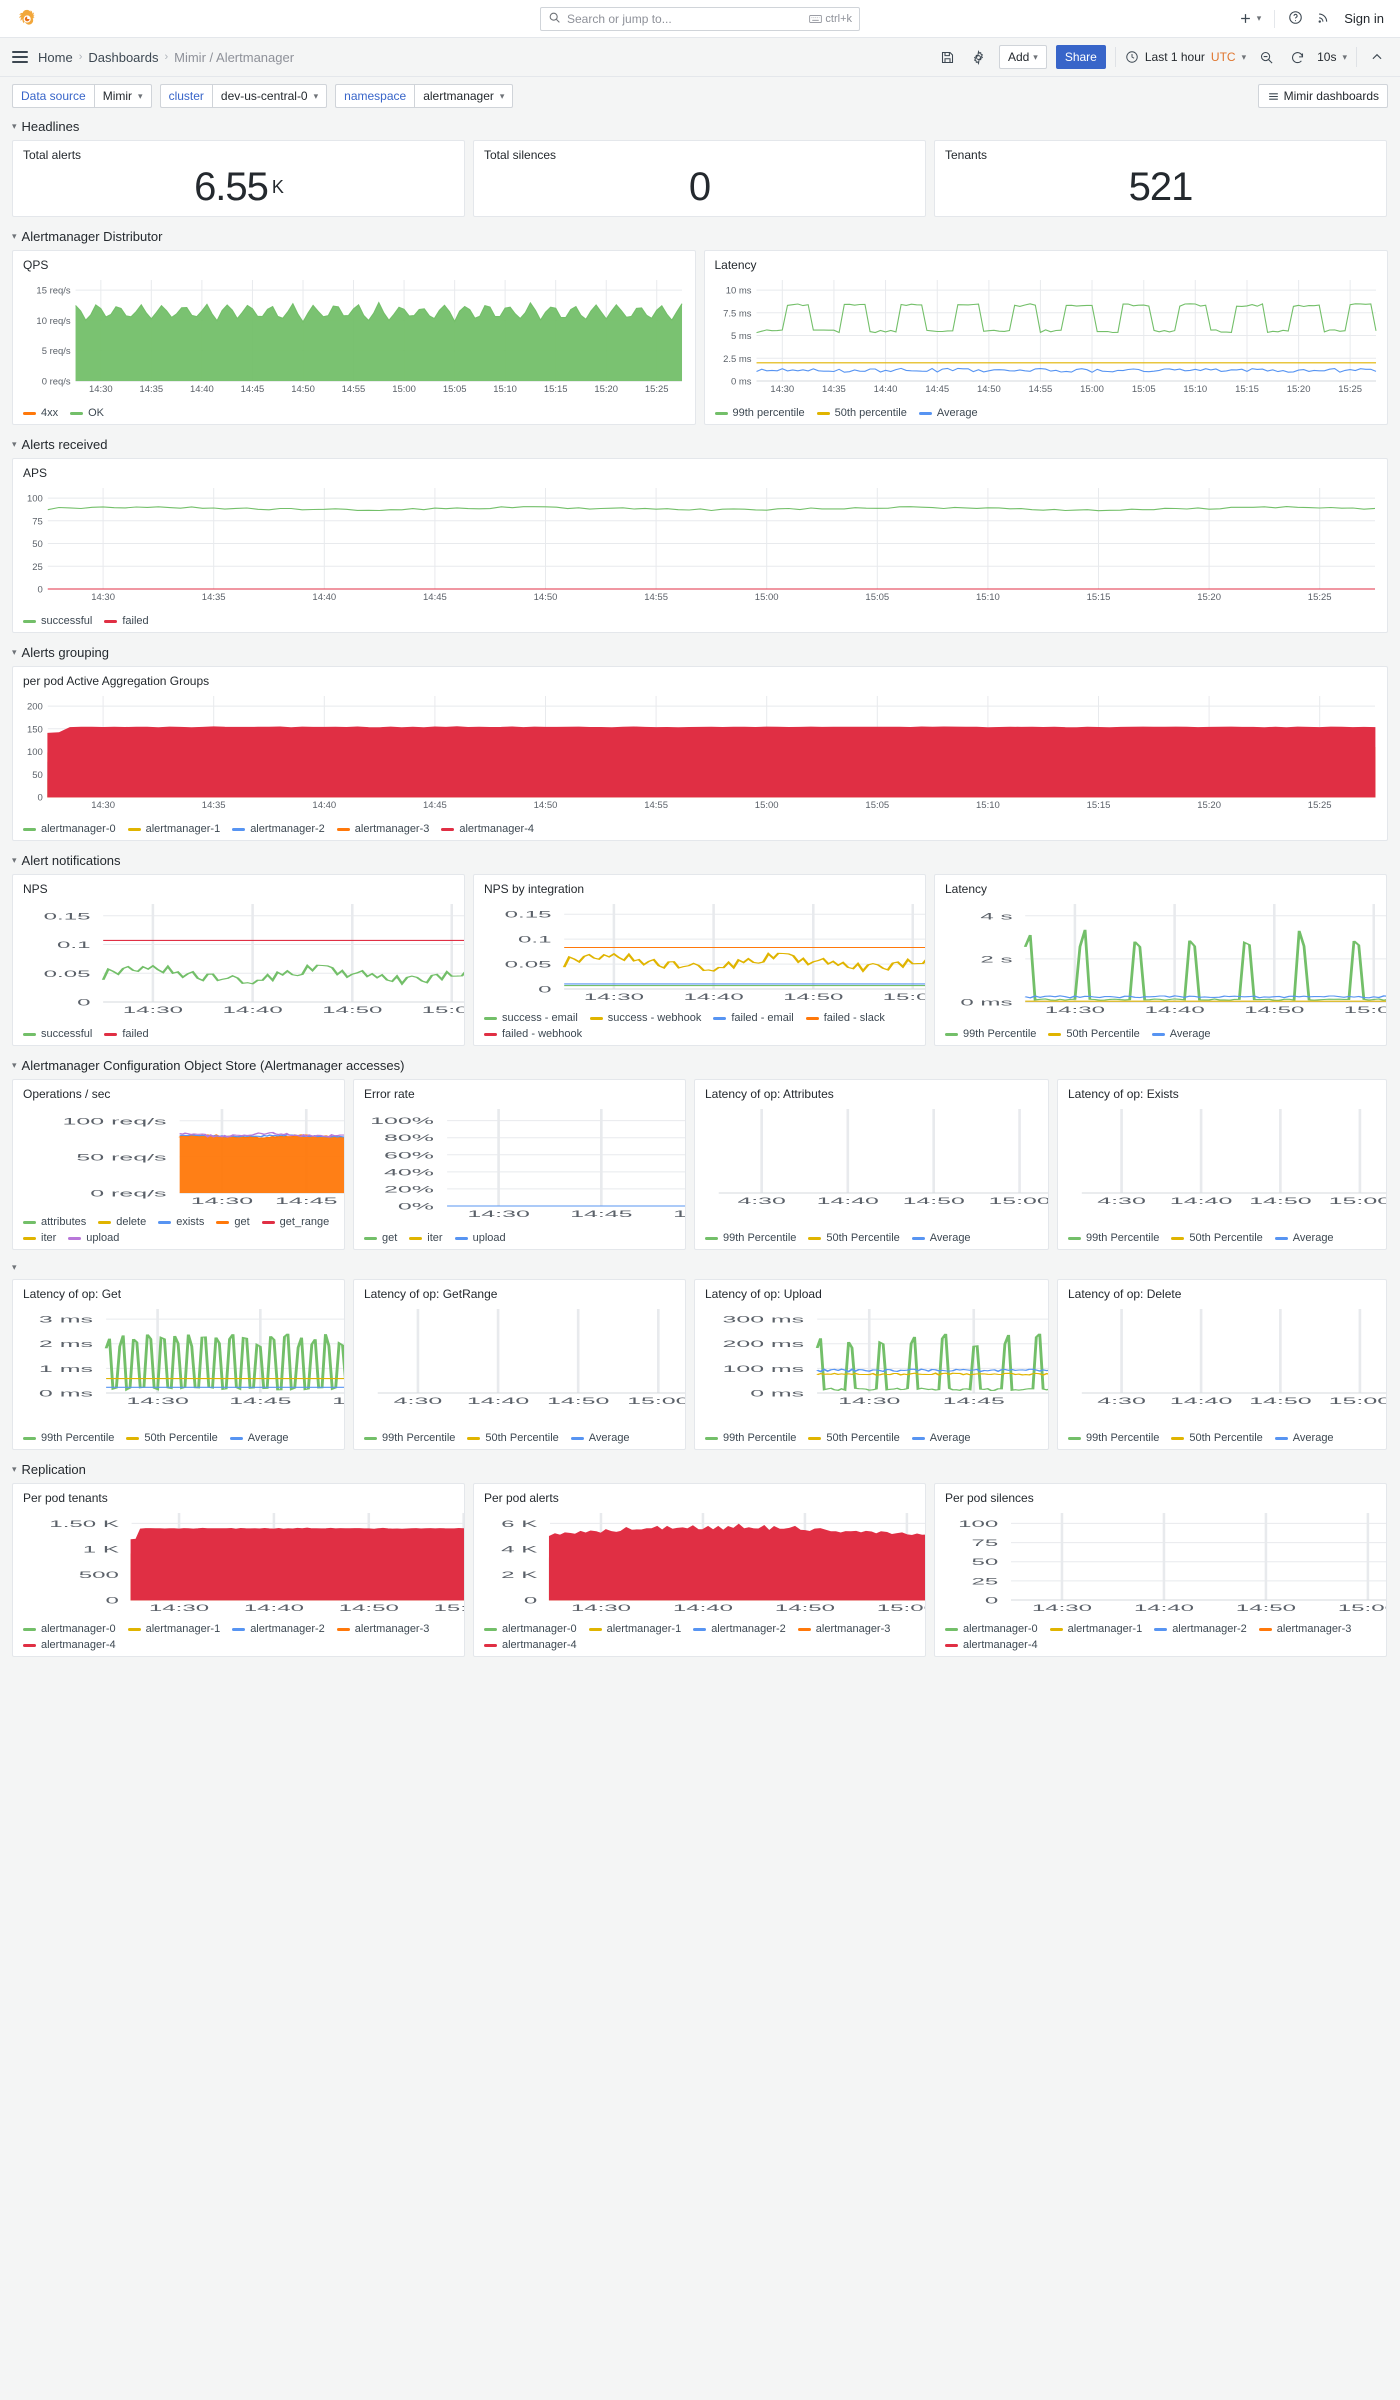 This screenshot has width=1400, height=2400. What do you see at coordinates (55, 57) in the screenshot?
I see `breadcrumb-home: Home` at bounding box center [55, 57].